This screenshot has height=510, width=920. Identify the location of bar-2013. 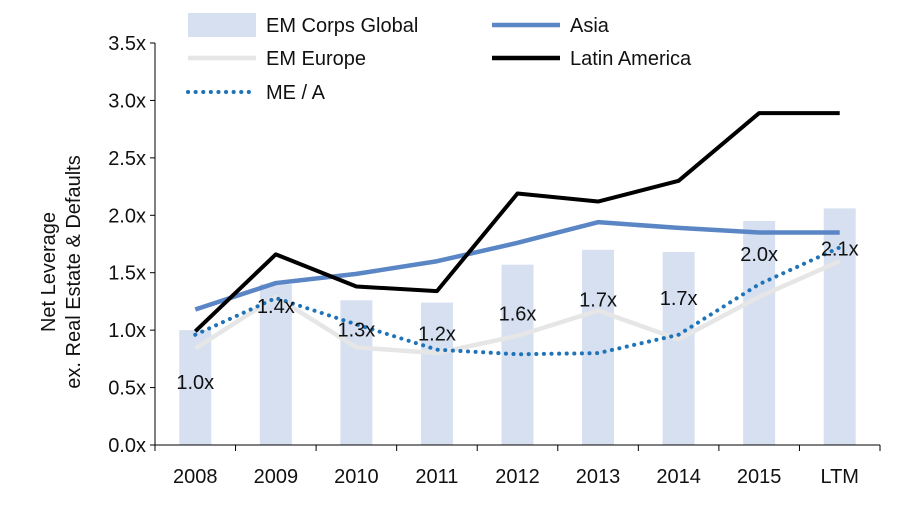
(598, 347).